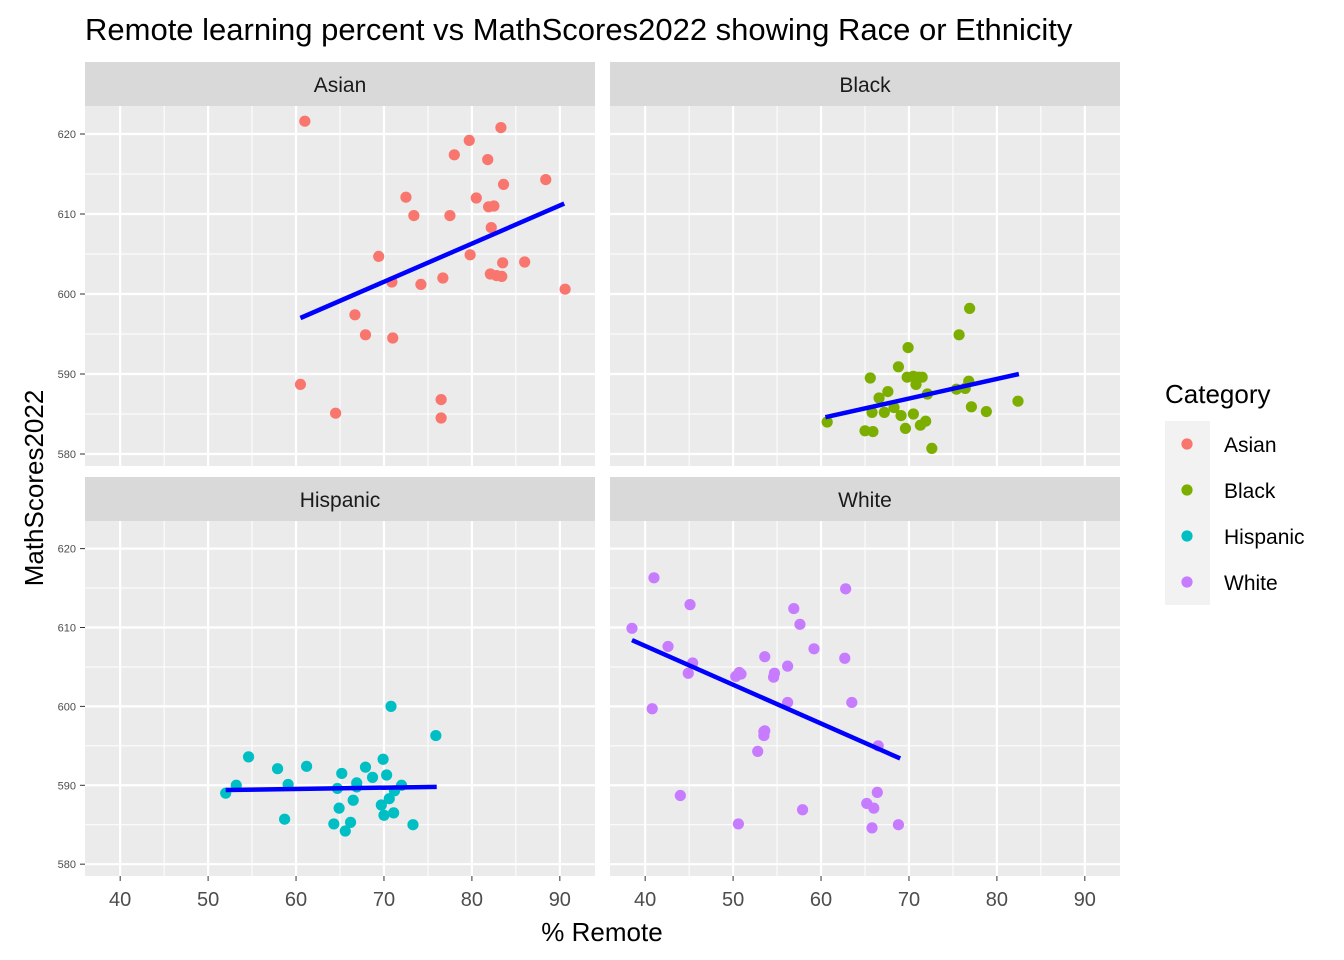 The width and height of the screenshot is (1344, 960). I want to click on strip-label-asian: Asian, so click(340, 85).